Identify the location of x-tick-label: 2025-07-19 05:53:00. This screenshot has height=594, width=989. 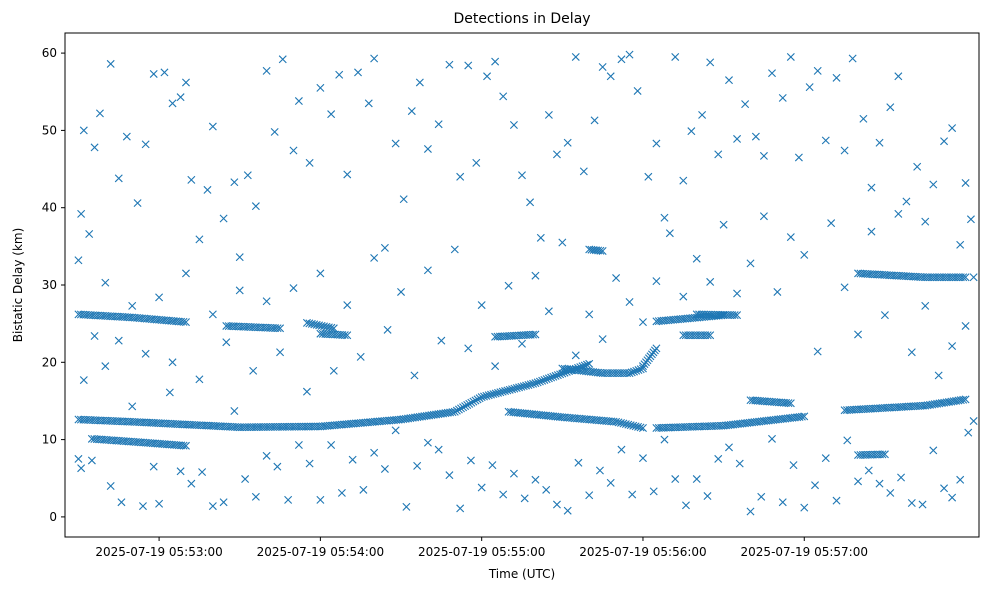
(158, 552).